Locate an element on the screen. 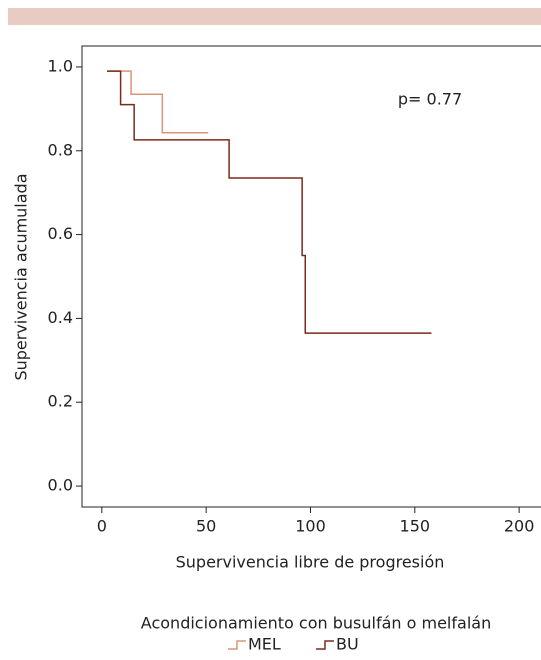  x-tick-label: 50 is located at coordinates (206, 526).